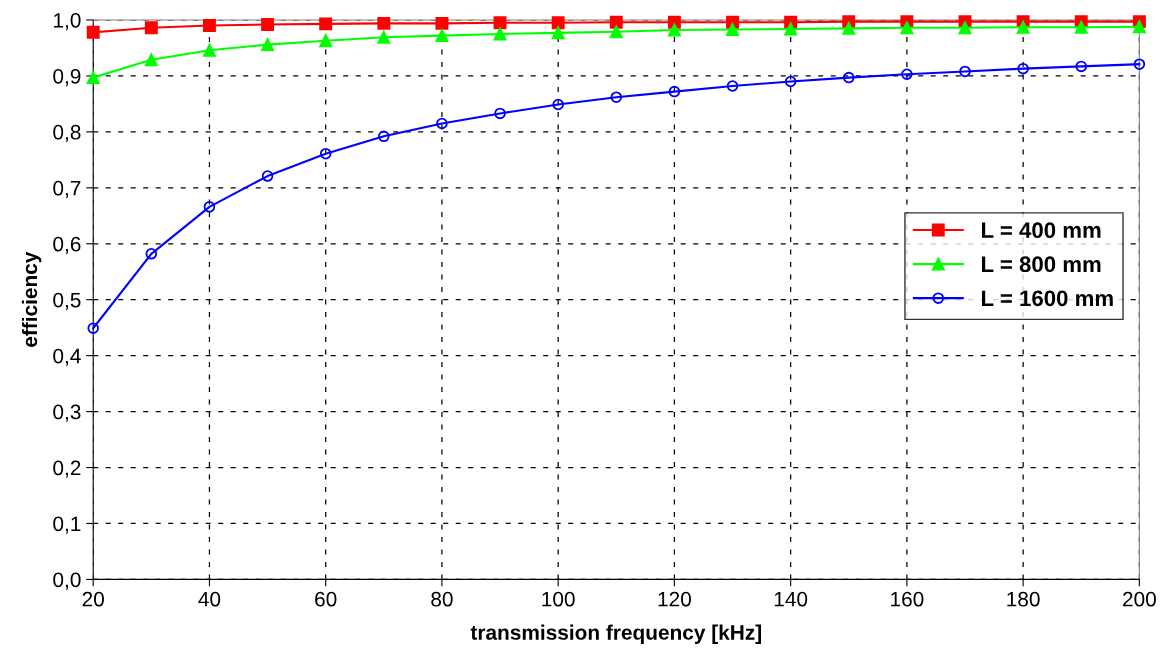  What do you see at coordinates (67, 245) in the screenshot?
I see `y-tick-label: 0,6` at bounding box center [67, 245].